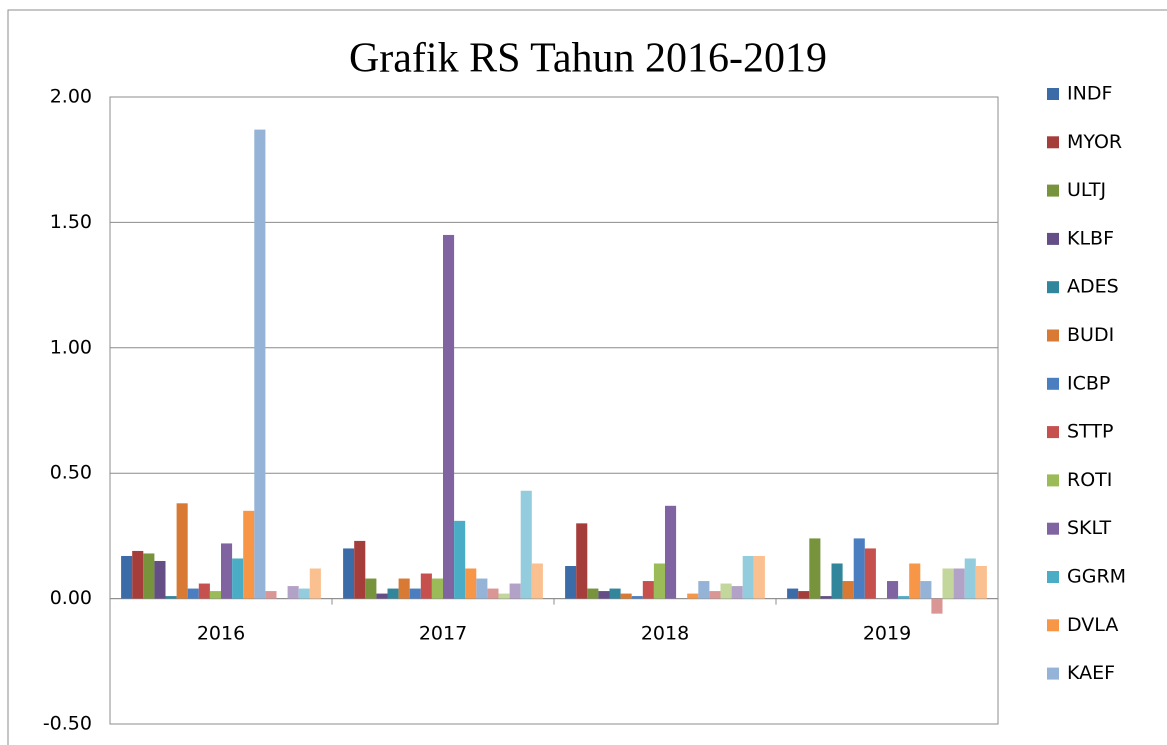 This screenshot has width=1167, height=745. What do you see at coordinates (1089, 94) in the screenshot?
I see `legend-label: INDF` at bounding box center [1089, 94].